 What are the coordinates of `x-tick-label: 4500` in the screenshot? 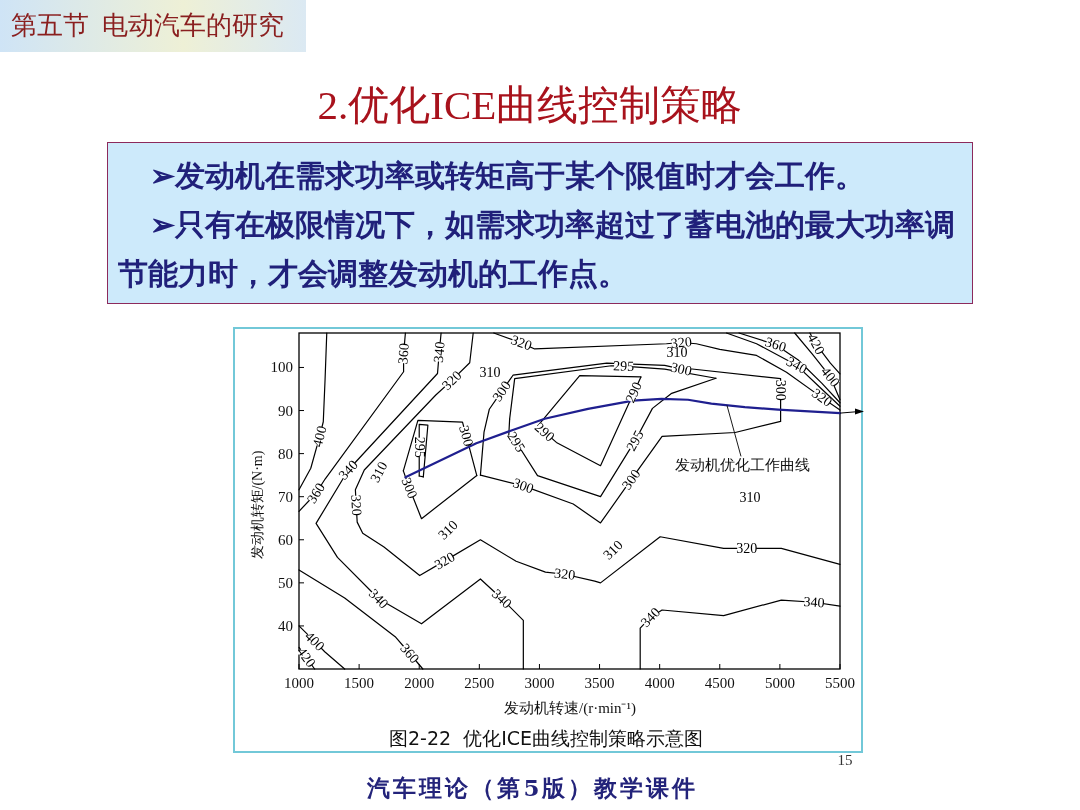 It's located at (719, 683).